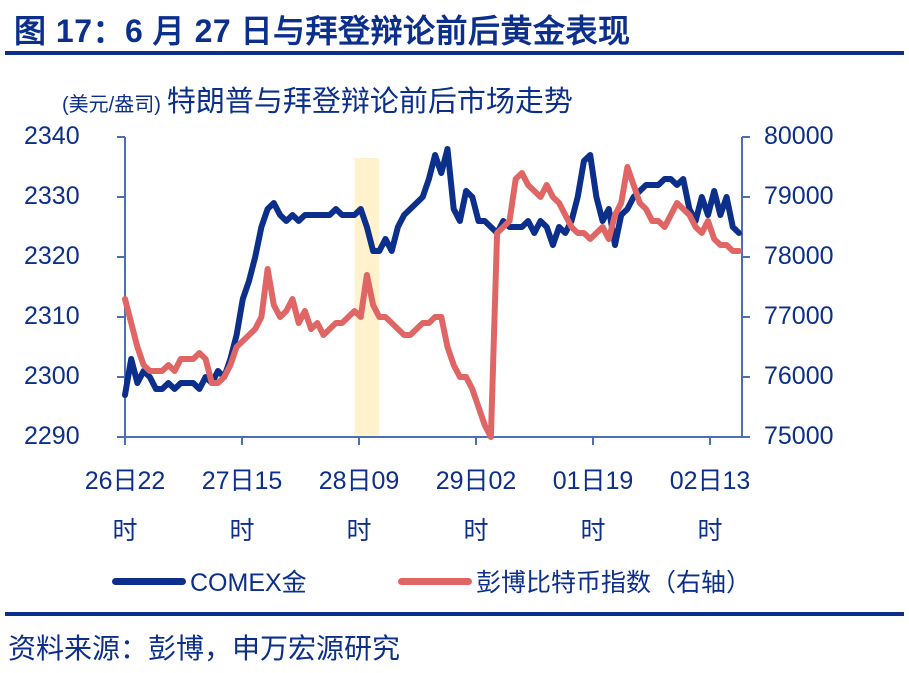  I want to click on chart-legend: COMEX金 彭博比特币指数（右轴）, so click(454, 583).